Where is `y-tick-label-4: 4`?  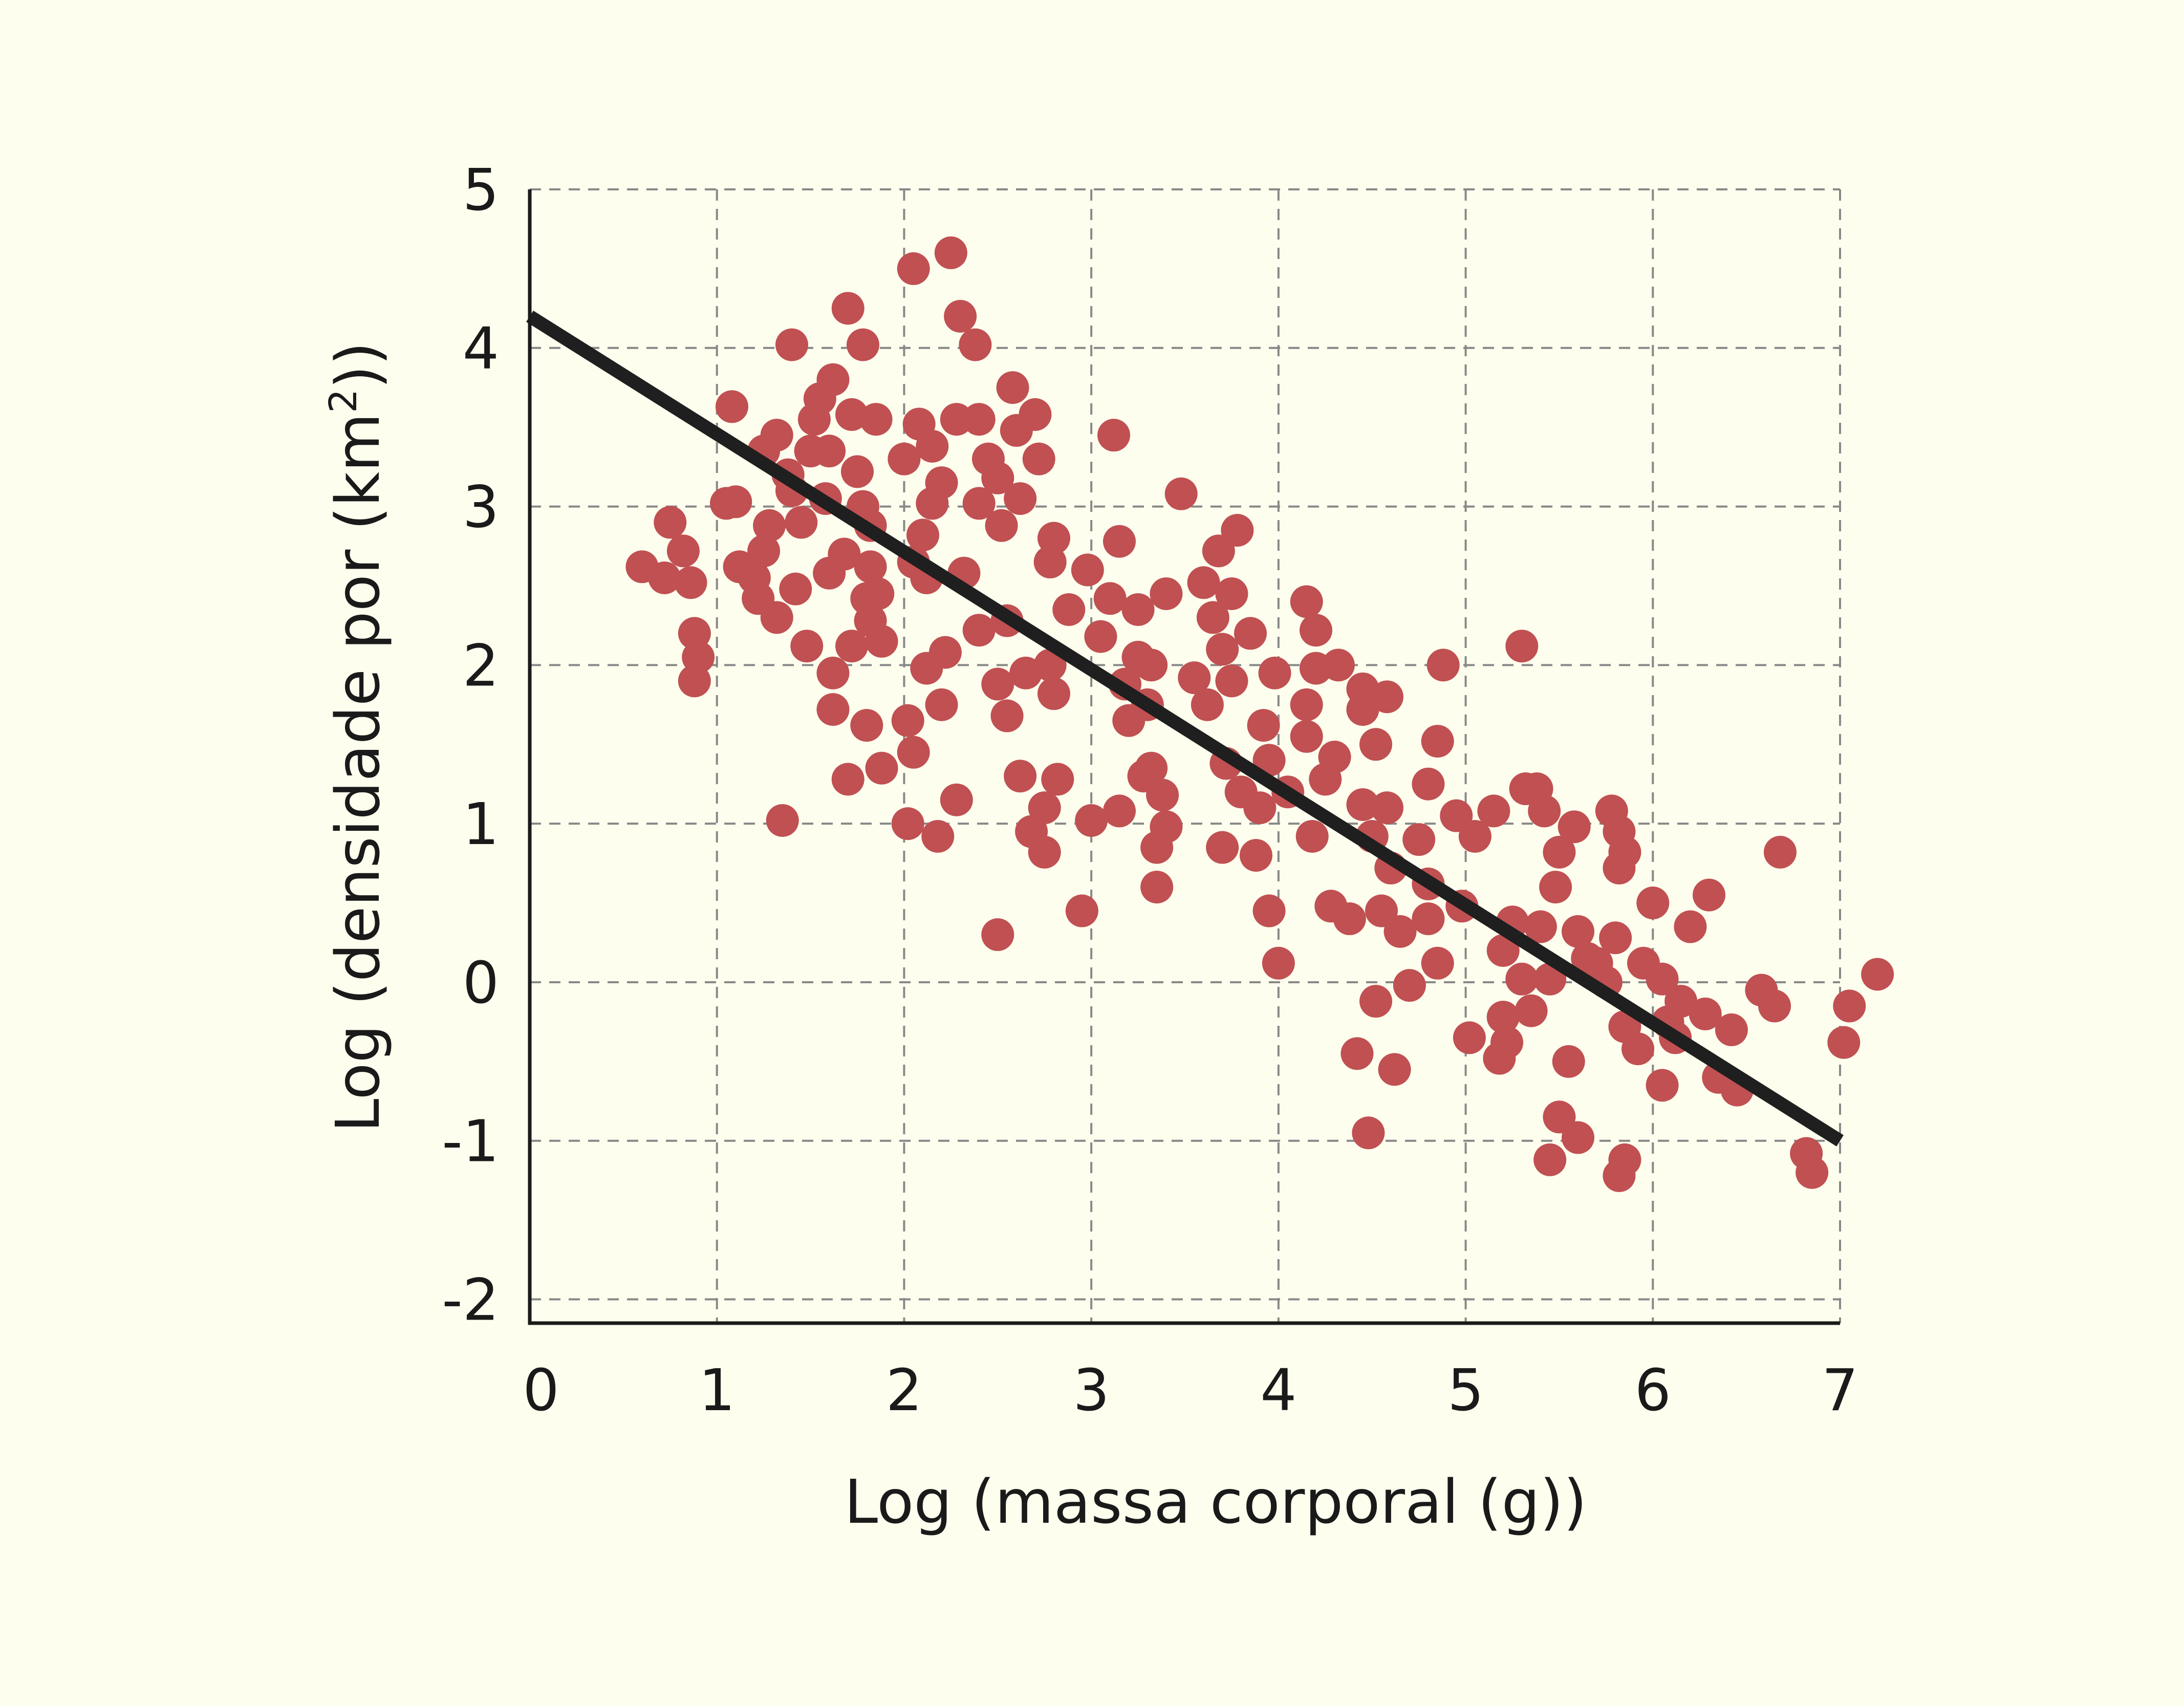 y-tick-label-4: 4 is located at coordinates (481, 349).